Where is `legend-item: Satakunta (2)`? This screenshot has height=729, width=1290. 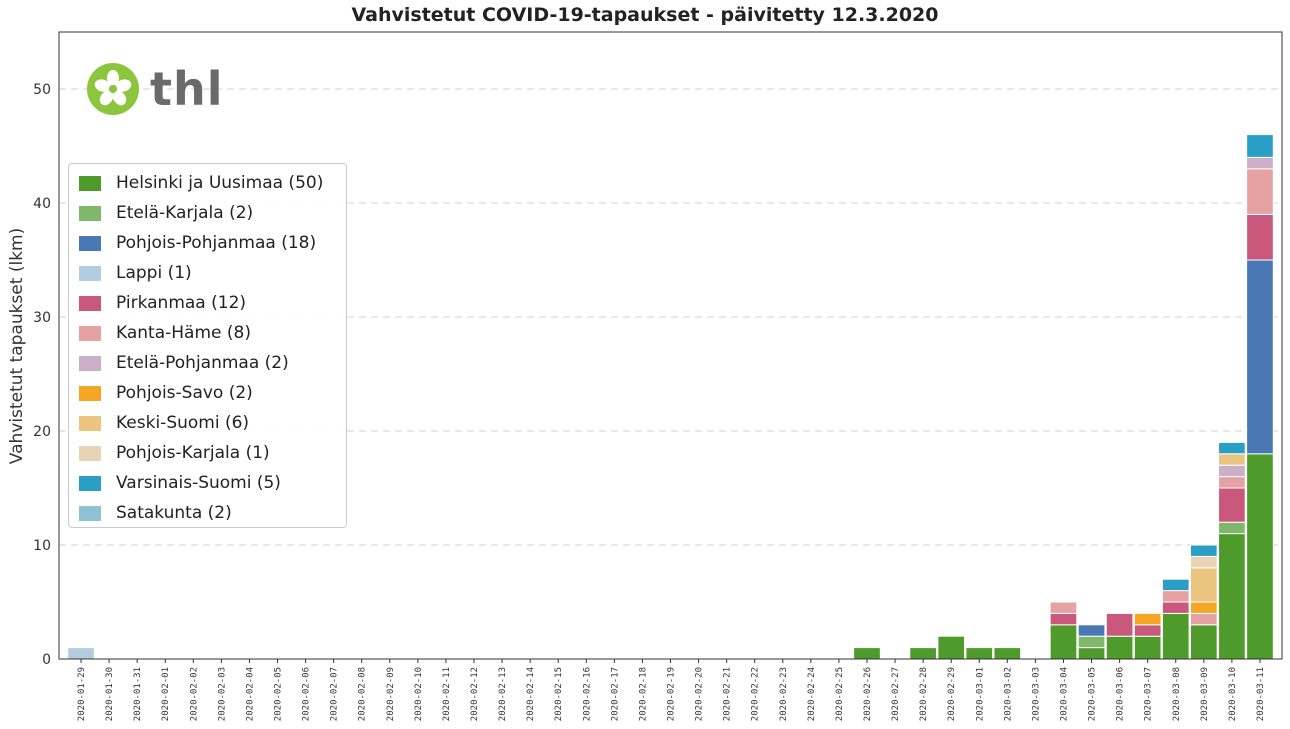 legend-item: Satakunta (2) is located at coordinates (207, 513).